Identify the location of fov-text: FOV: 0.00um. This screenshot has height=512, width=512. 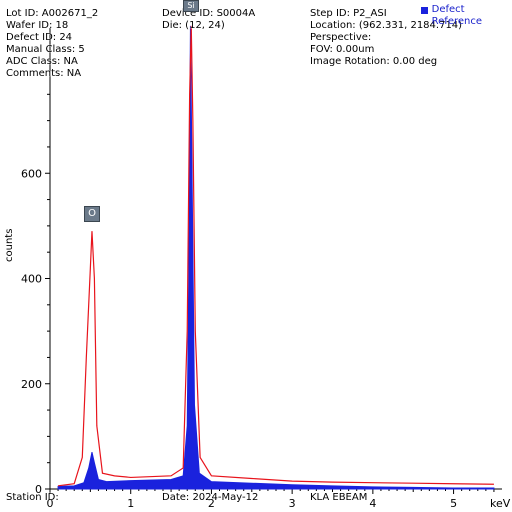
(342, 49).